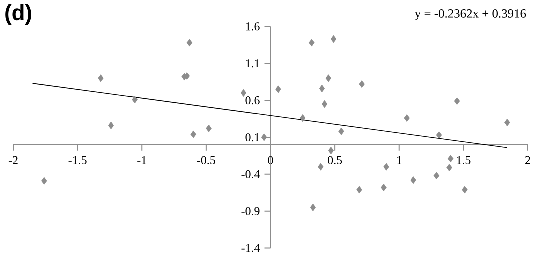 The height and width of the screenshot is (269, 552). I want to click on y-tick-label: 1.6, so click(253, 26).